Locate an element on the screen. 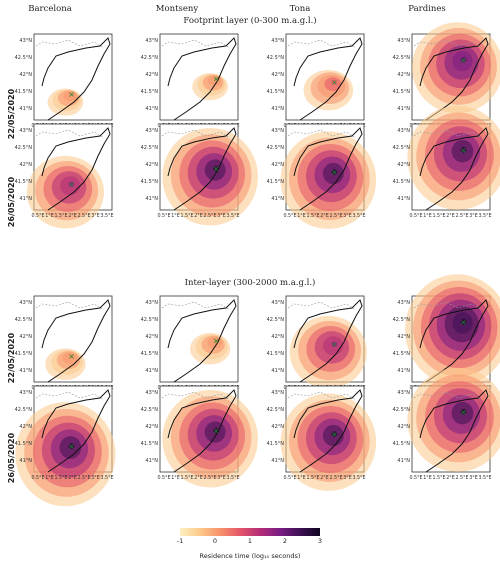  colorbar-tick: 0 is located at coordinates (215, 541).